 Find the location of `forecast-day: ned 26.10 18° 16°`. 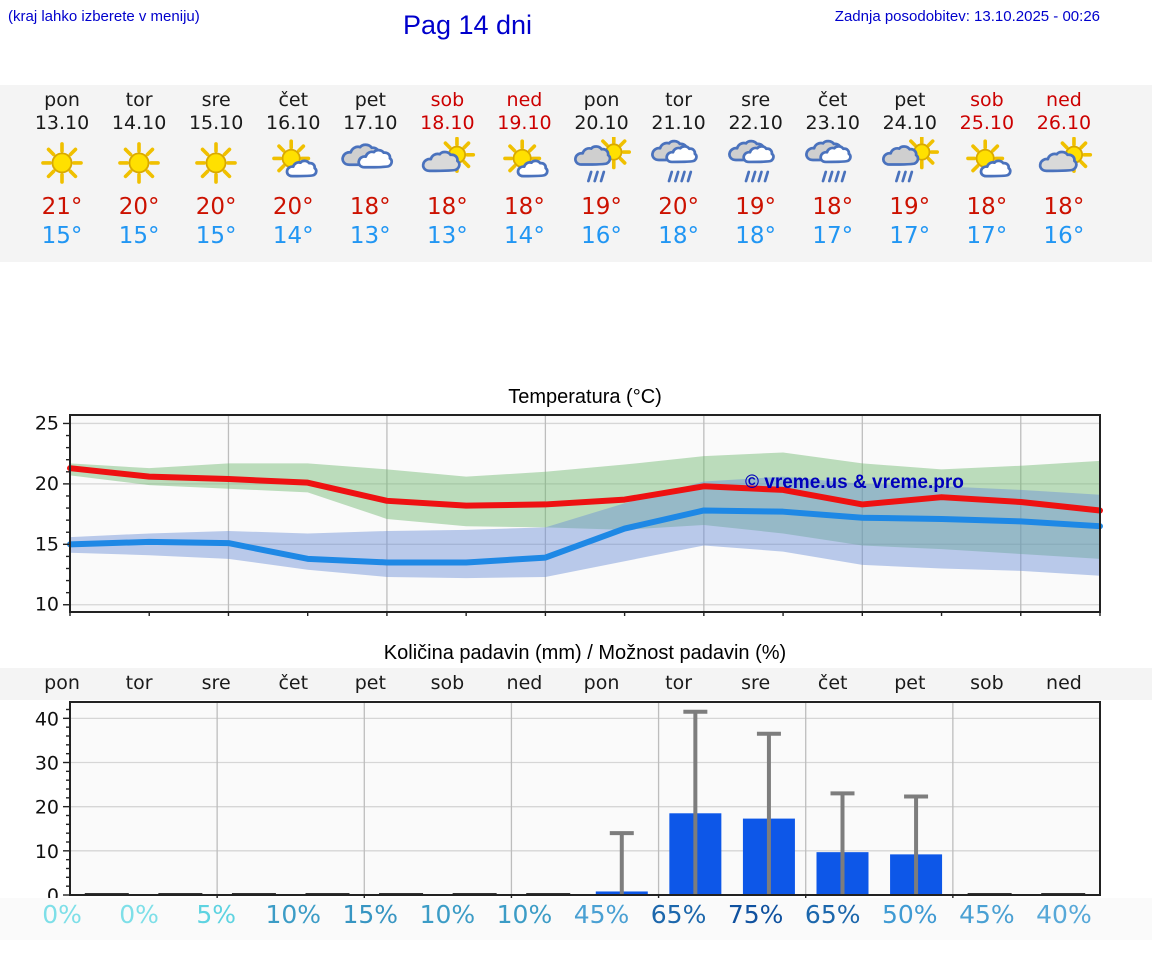

forecast-day: ned 26.10 18° 16° is located at coordinates (1063, 173).